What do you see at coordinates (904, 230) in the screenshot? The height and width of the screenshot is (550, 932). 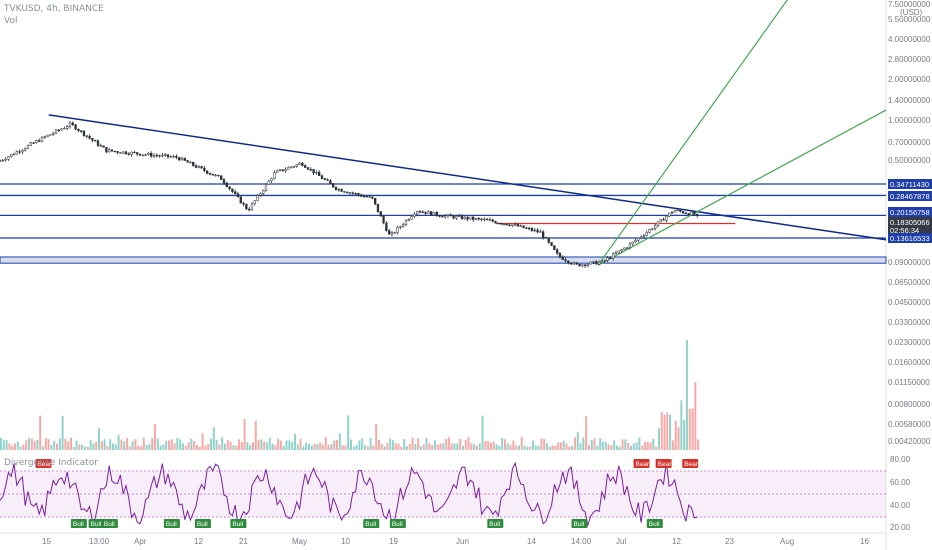 I see `price-level-tag-text: 02:56:34` at bounding box center [904, 230].